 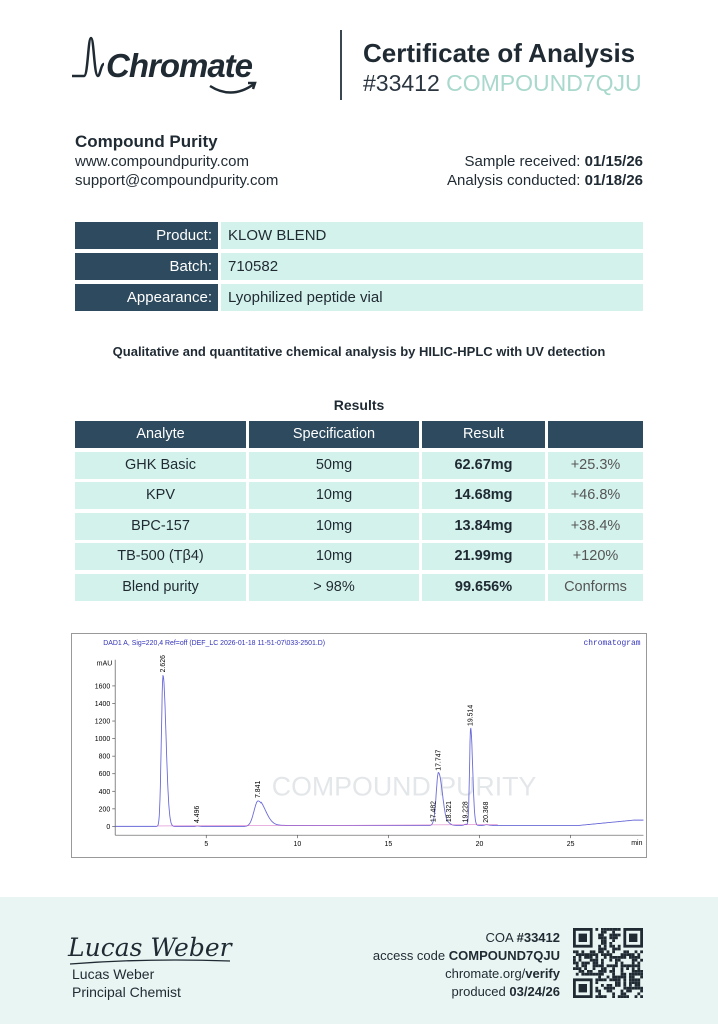 I want to click on info-label: Appearance:, so click(x=146, y=297).